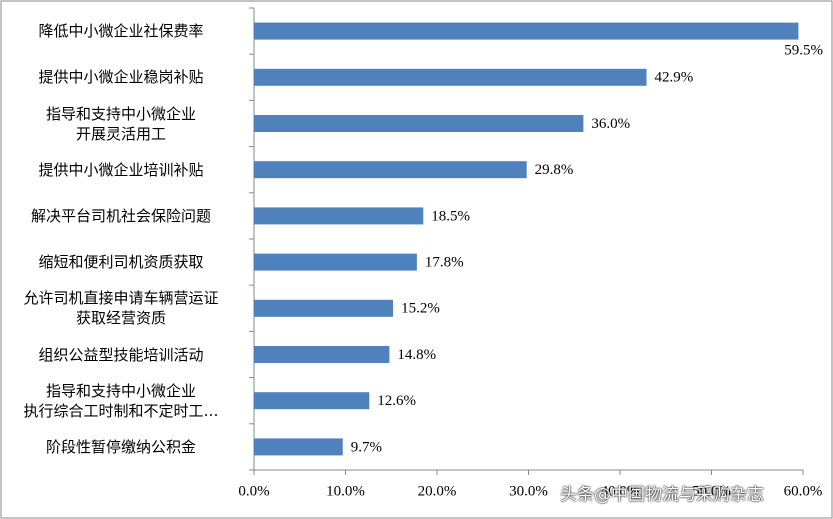 The height and width of the screenshot is (519, 833). I want to click on value-label: 15.2%, so click(420, 309).